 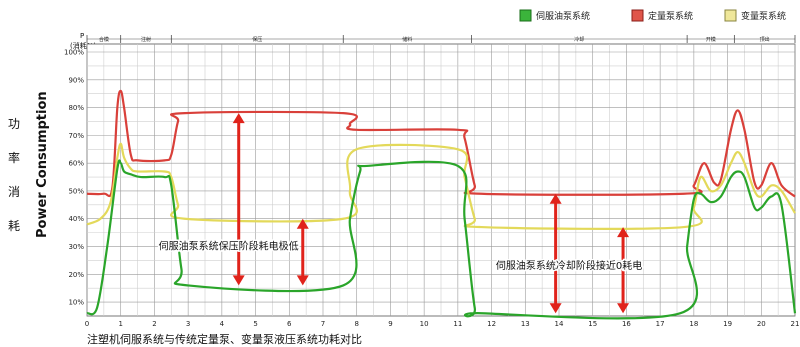 I want to click on ylabel-cn-char-2: 率, so click(x=14, y=157).